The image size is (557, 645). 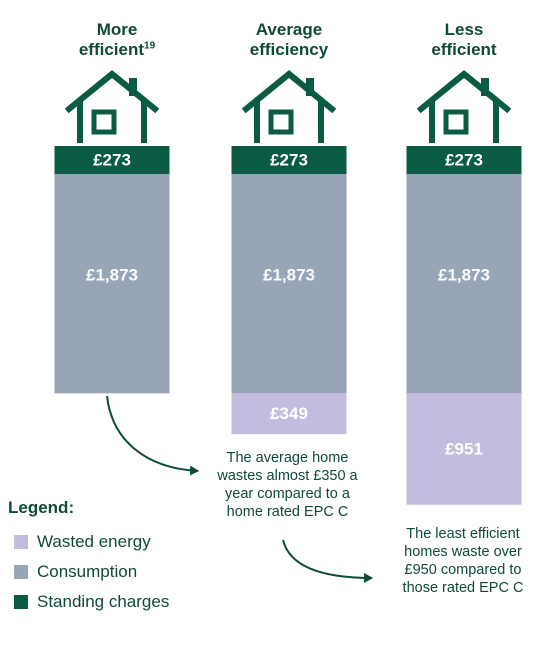 What do you see at coordinates (150, 46) in the screenshot?
I see `footnote-marker: 19` at bounding box center [150, 46].